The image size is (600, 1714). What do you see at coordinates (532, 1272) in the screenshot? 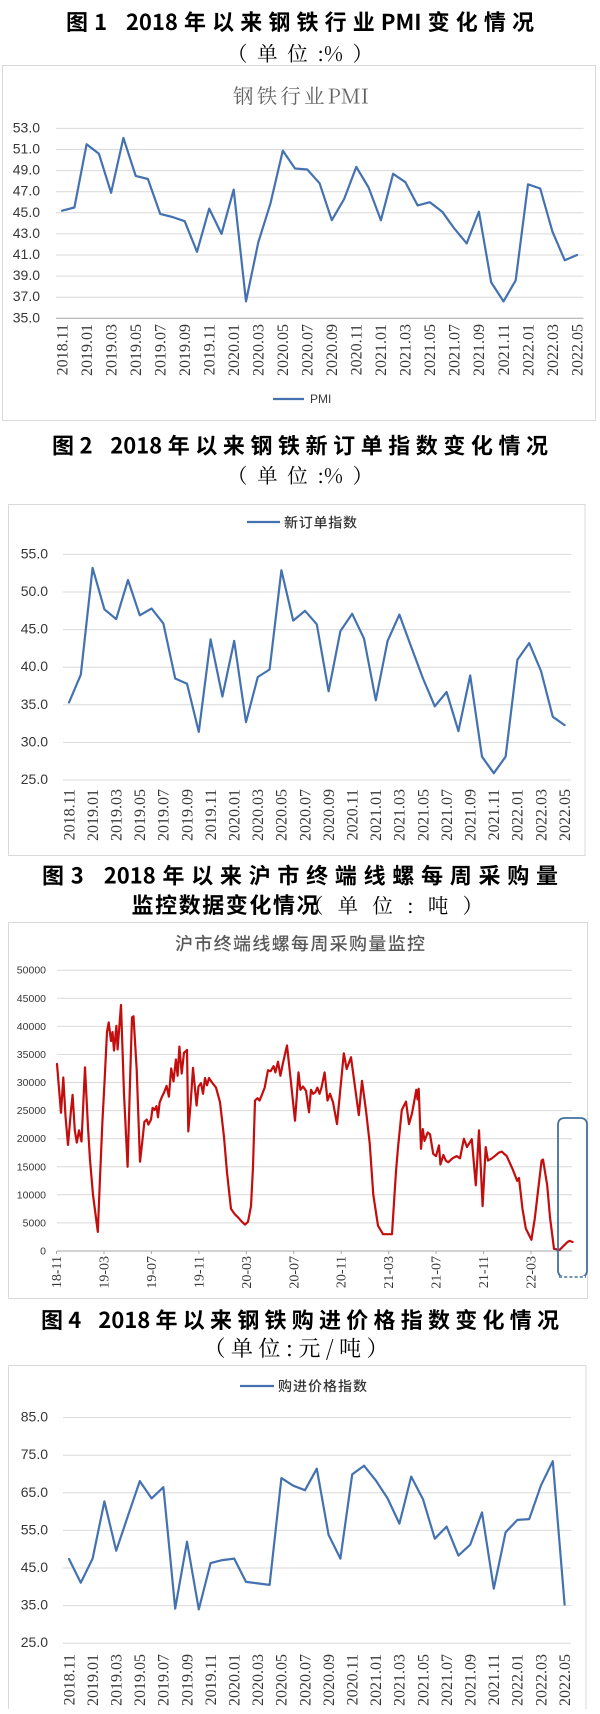
I see `svg-text: 22-03` at bounding box center [532, 1272].